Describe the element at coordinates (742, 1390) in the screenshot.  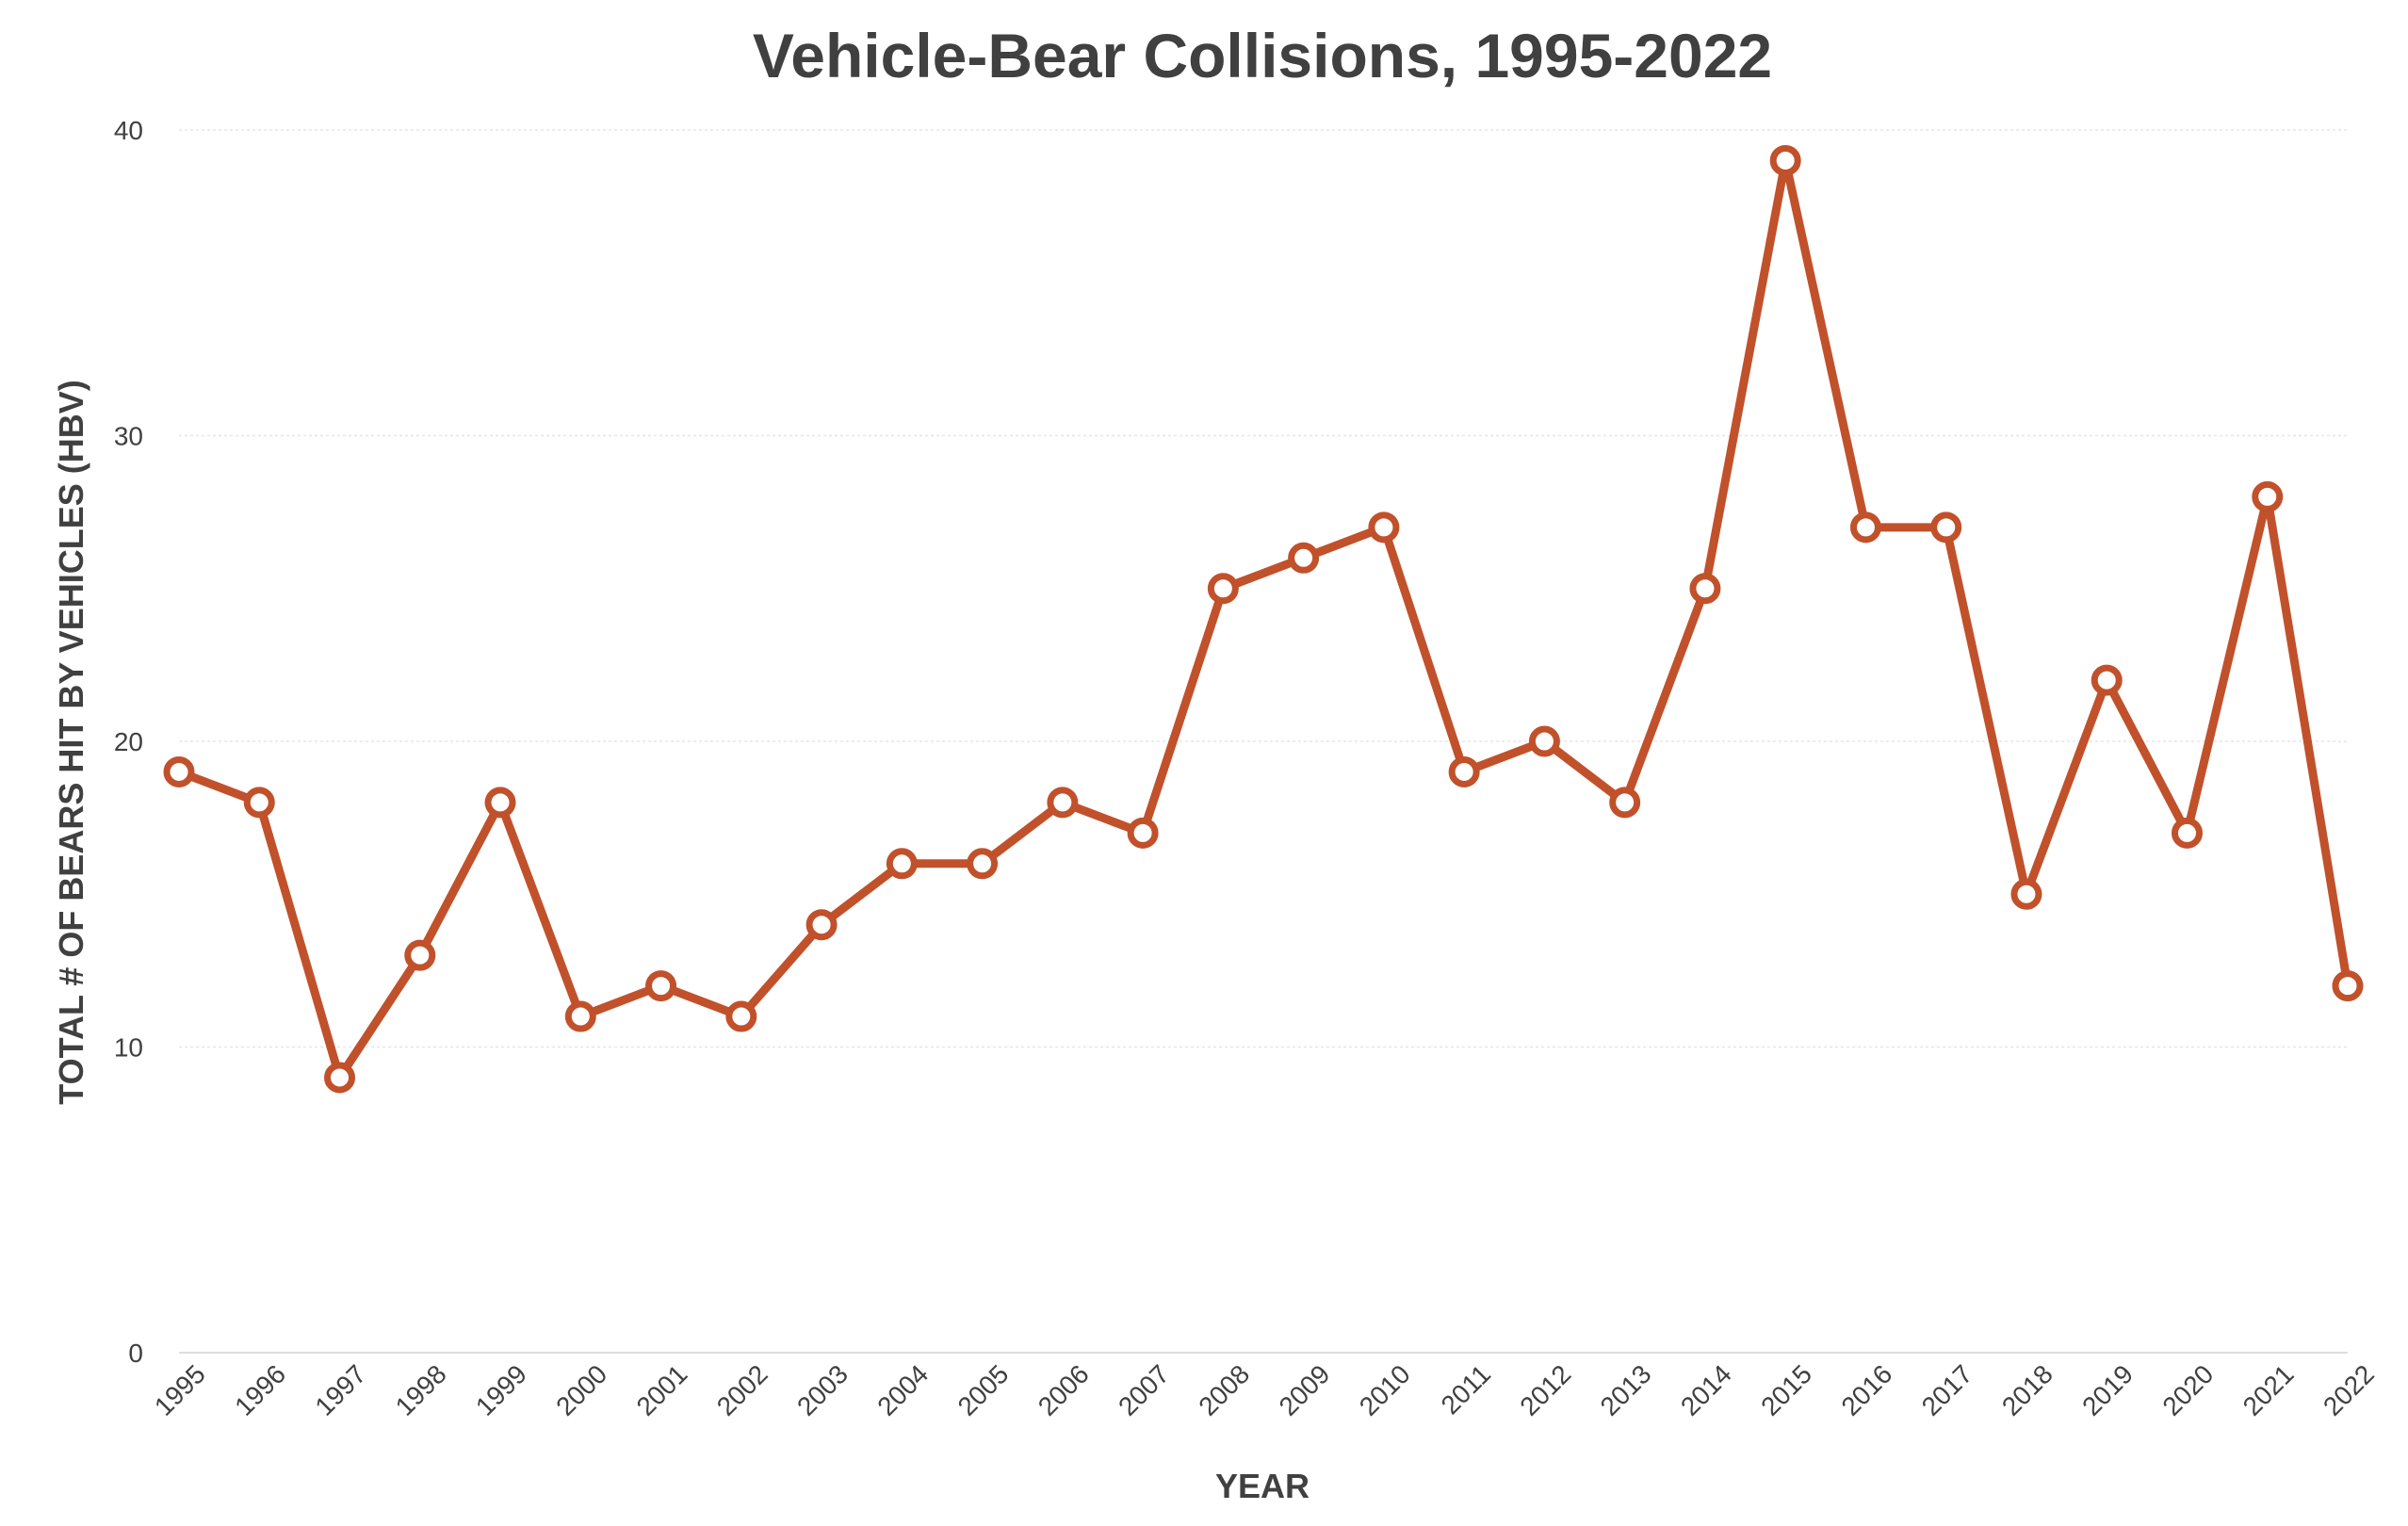
I see `x-tick-label: 2002` at that location.